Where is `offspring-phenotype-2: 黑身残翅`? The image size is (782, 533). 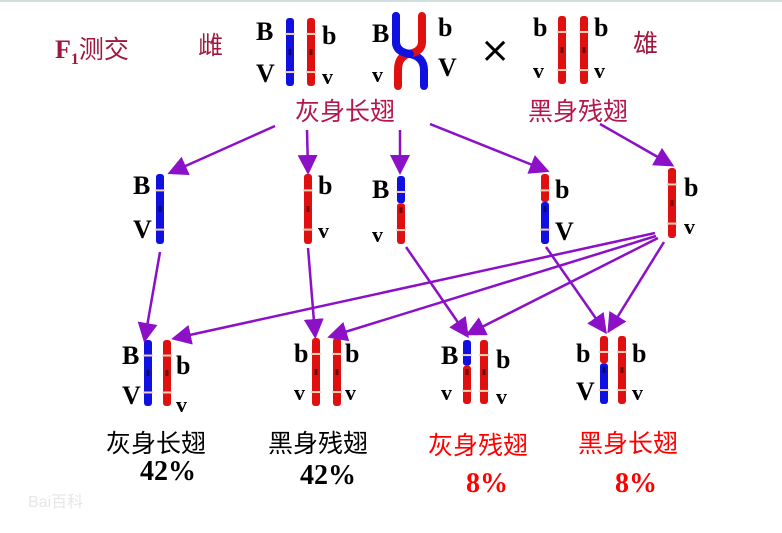 offspring-phenotype-2: 黑身残翅 is located at coordinates (318, 443).